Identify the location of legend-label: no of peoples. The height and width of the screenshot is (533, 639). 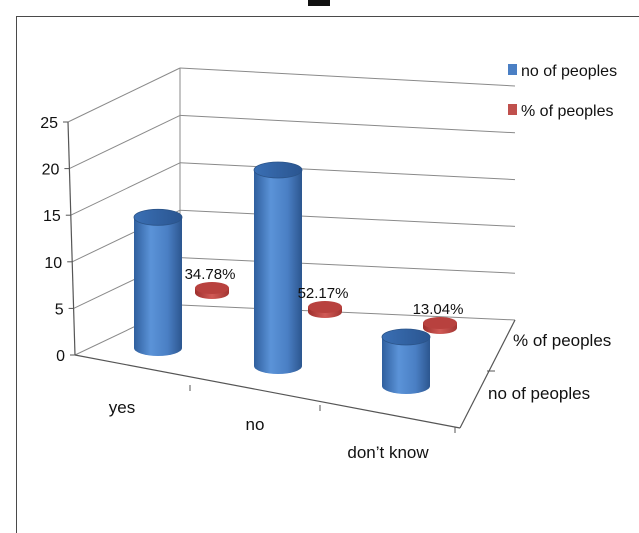
(569, 71).